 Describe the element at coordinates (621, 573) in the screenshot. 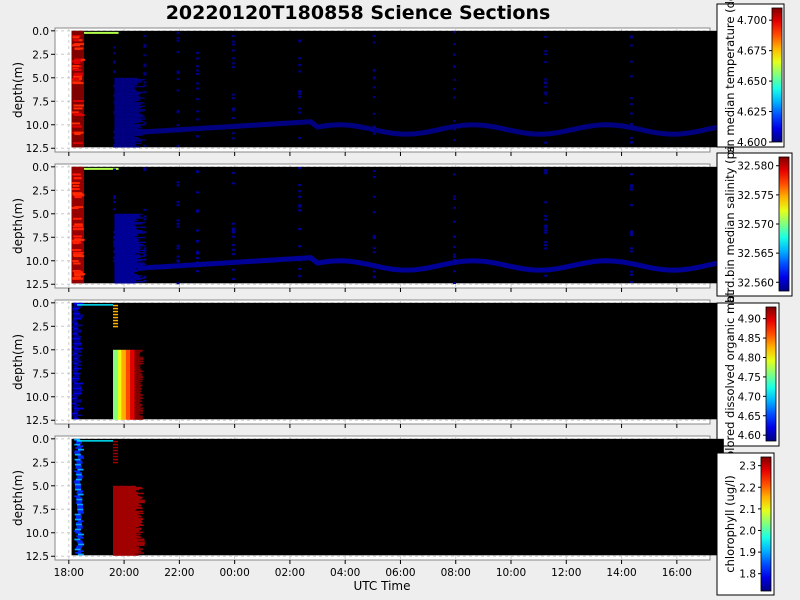

I see `x-tick-label: 14:00` at that location.